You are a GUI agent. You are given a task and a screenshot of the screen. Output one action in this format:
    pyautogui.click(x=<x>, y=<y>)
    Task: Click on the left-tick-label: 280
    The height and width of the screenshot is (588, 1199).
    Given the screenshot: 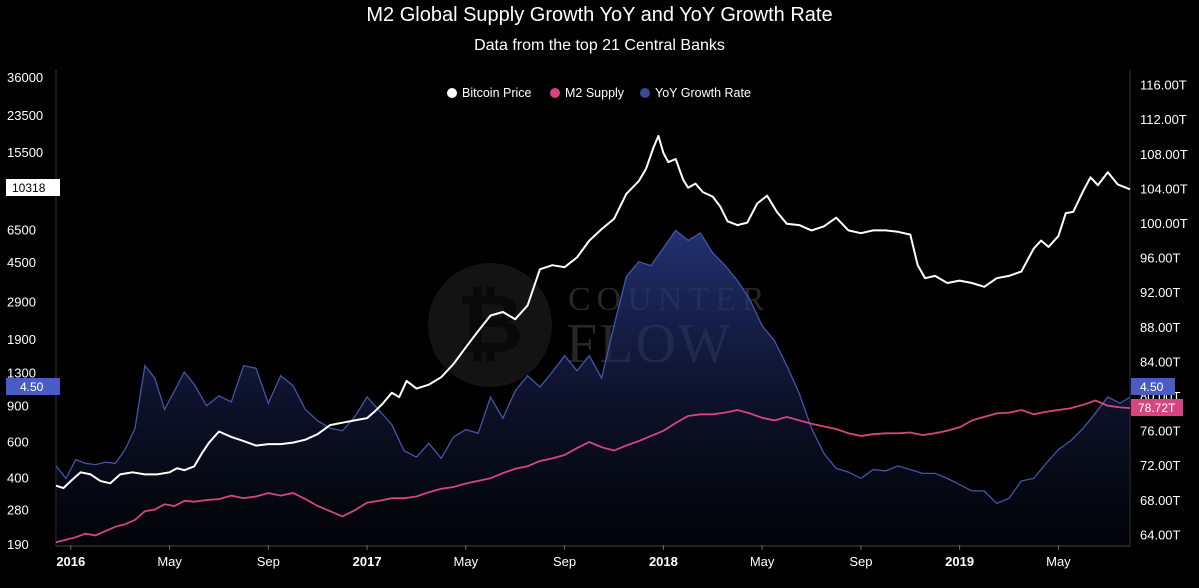 What is the action you would take?
    pyautogui.click(x=18, y=510)
    